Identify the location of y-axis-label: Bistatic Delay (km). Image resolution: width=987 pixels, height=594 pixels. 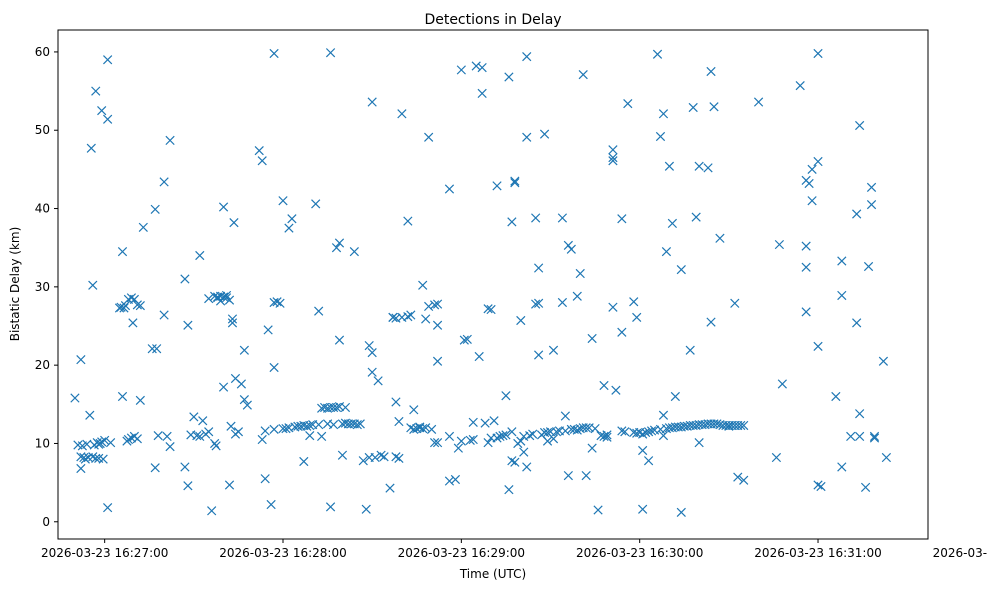
(15, 284).